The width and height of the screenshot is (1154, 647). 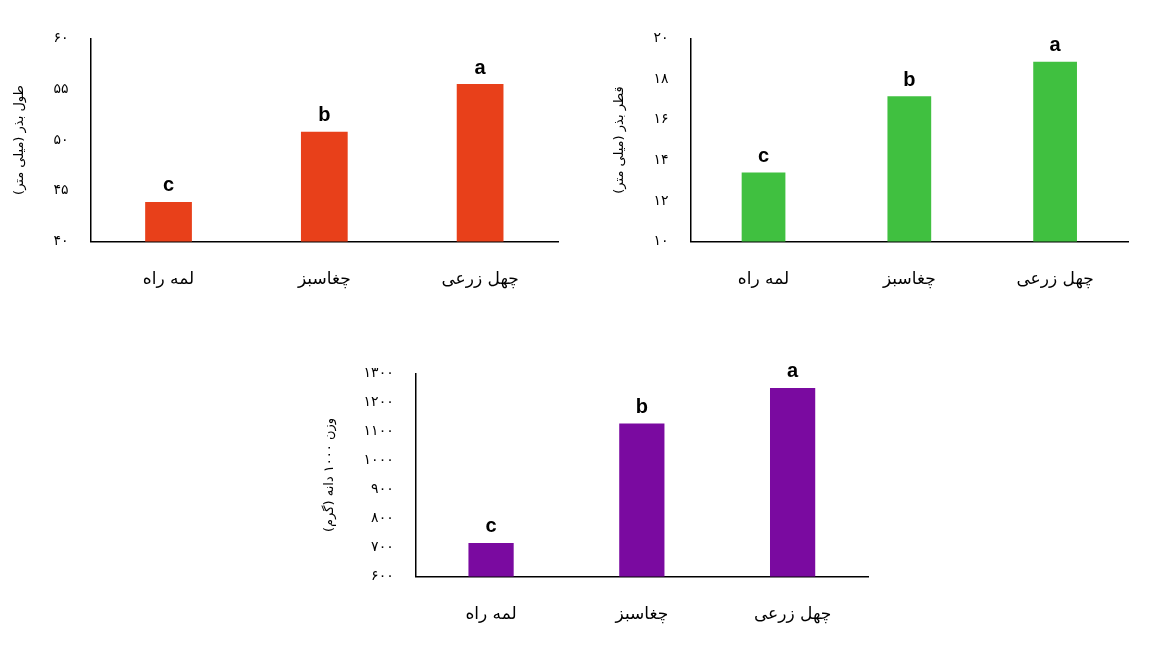 I want to click on y-tick-label: ۱۱۰۰, so click(x=378, y=430).